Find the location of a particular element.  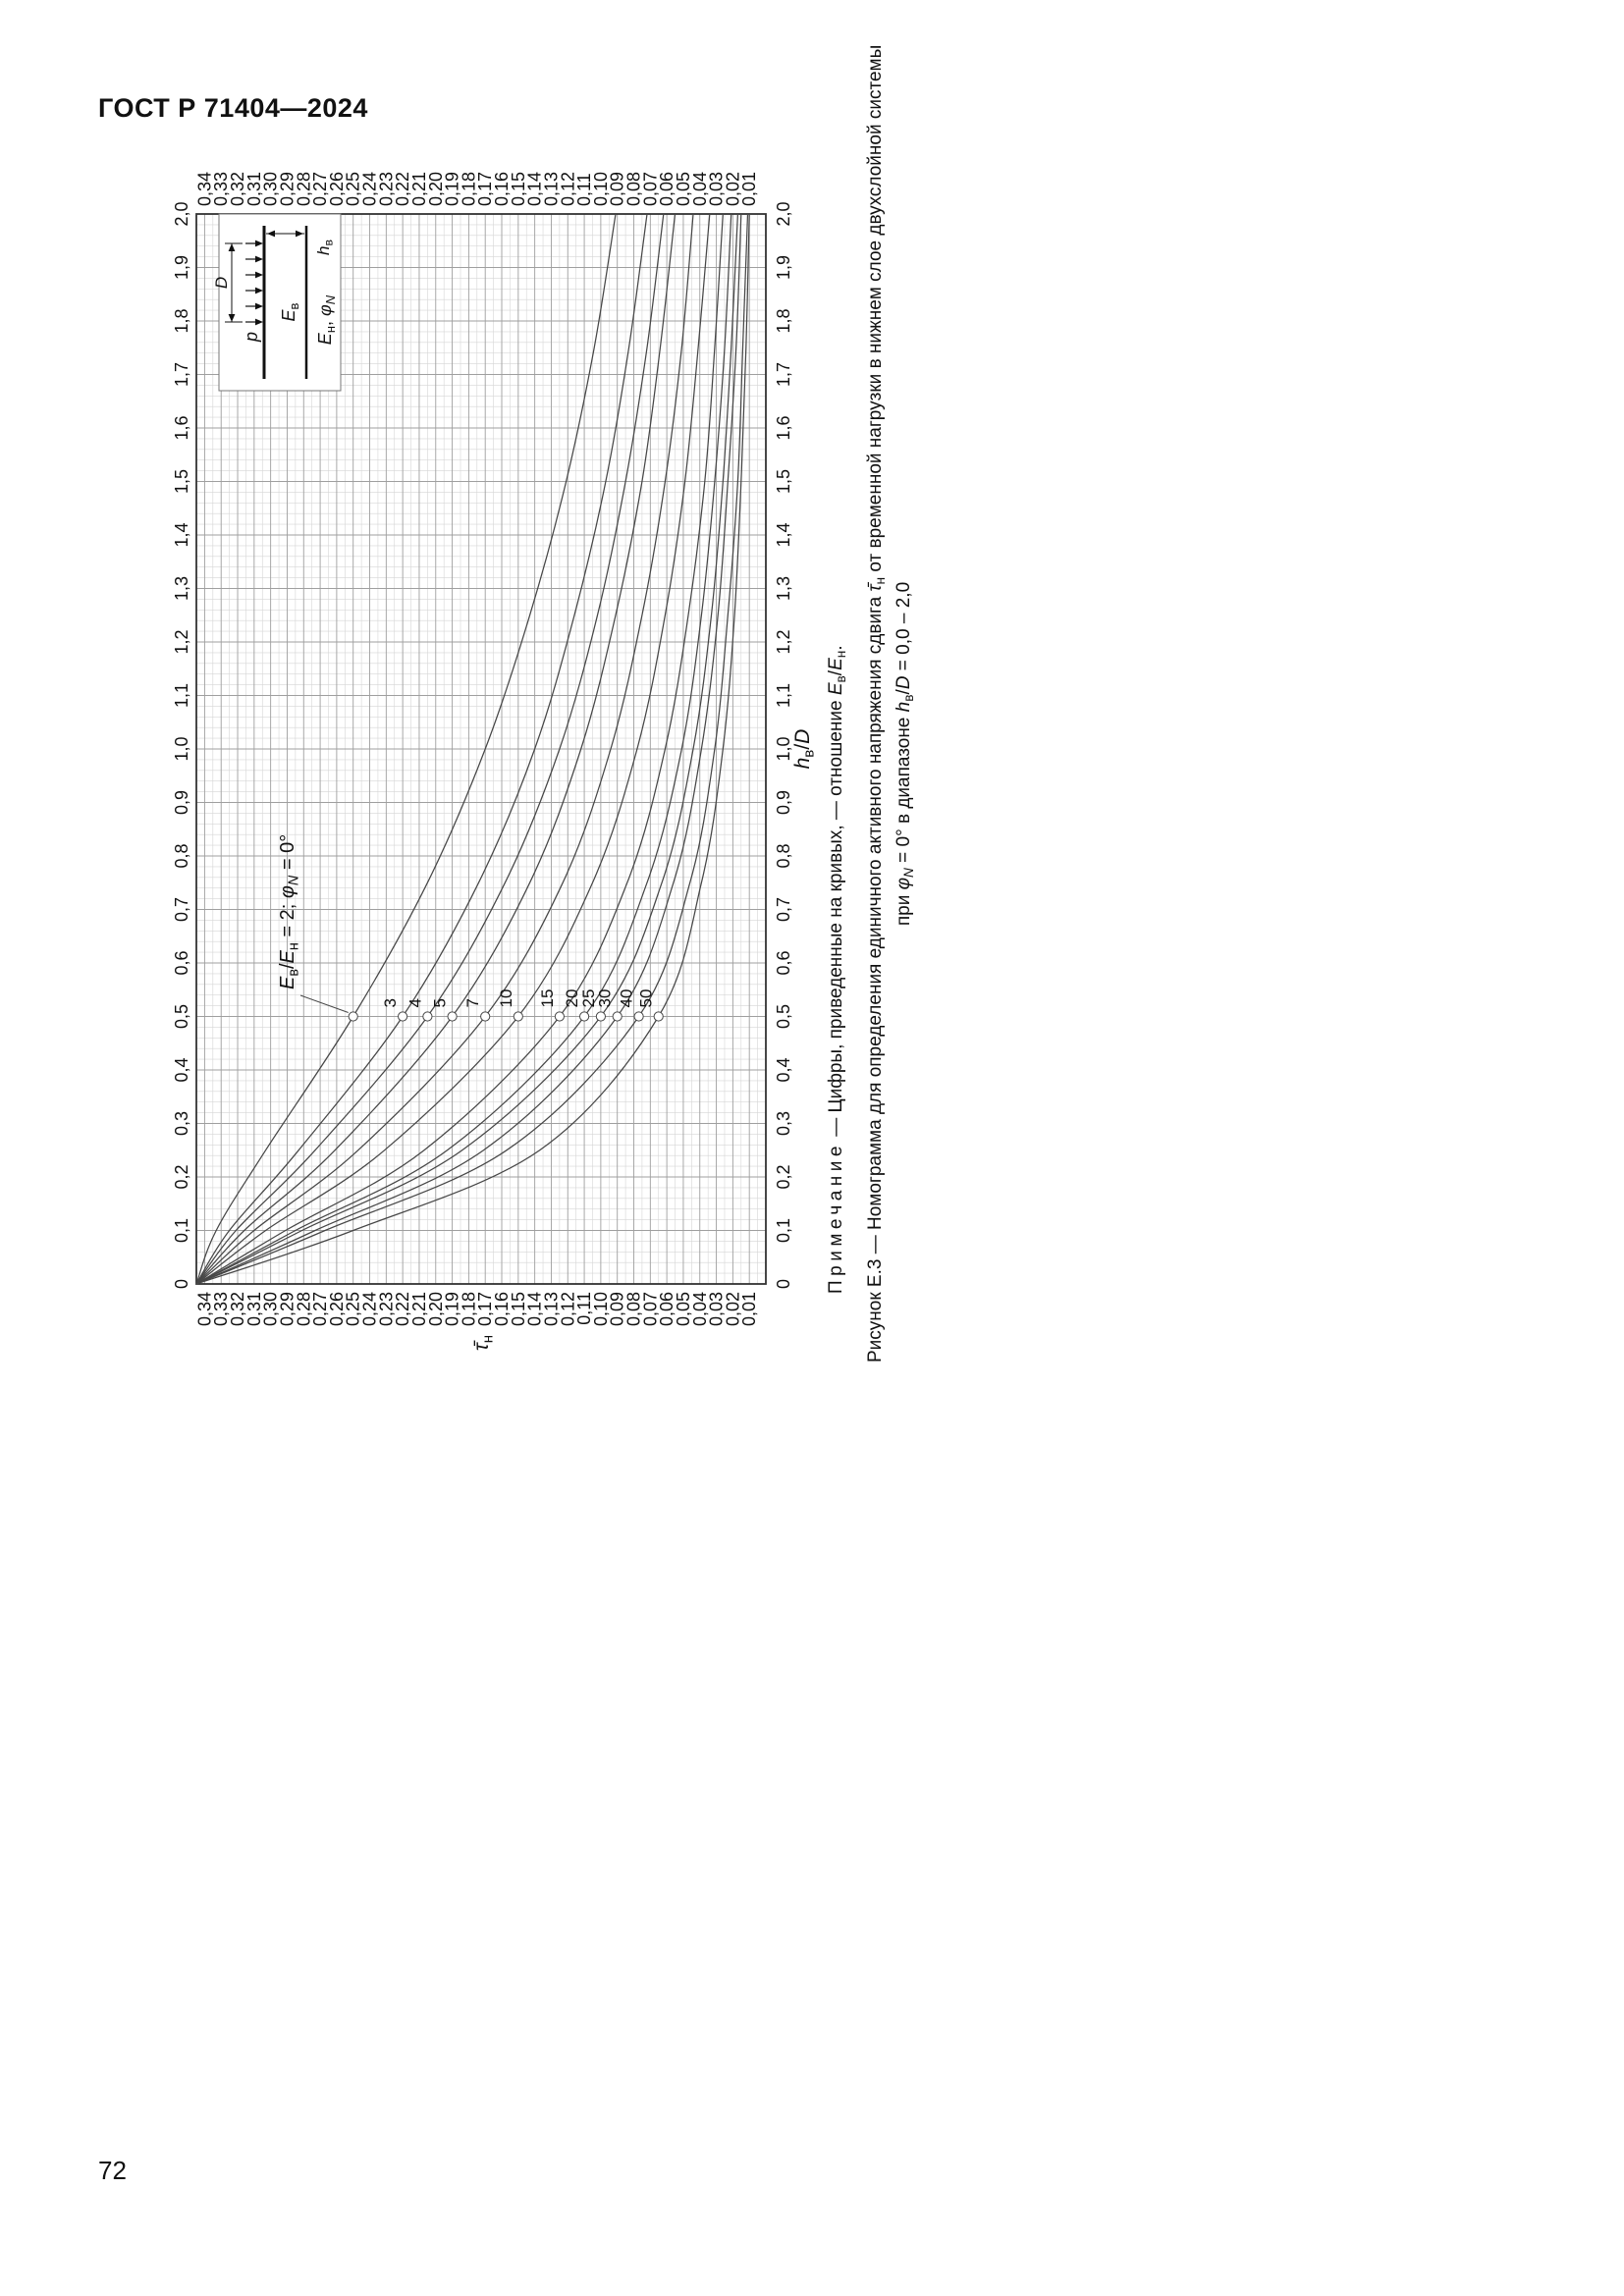

x-tick-label-top: 0,1 is located at coordinates (181, 1230).